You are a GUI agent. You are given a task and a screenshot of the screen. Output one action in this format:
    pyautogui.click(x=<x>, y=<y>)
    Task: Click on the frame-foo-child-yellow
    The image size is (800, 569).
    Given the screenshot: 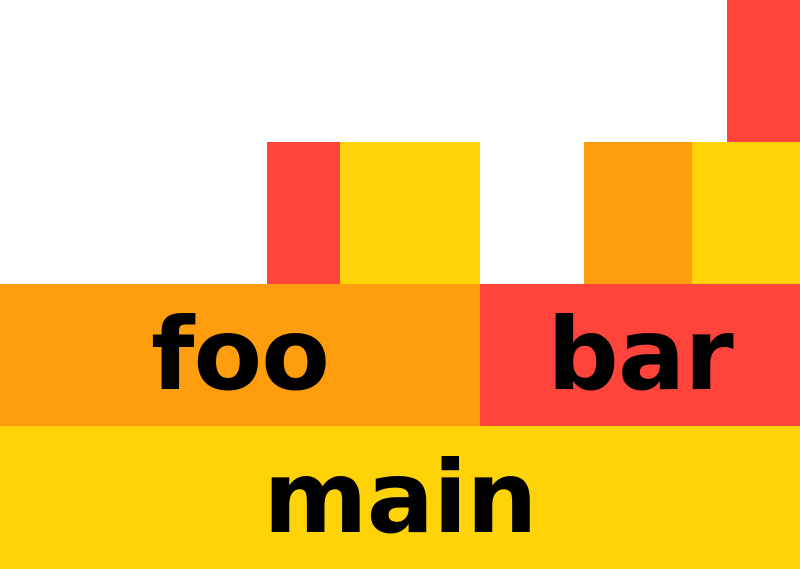 What is the action you would take?
    pyautogui.click(x=410, y=213)
    